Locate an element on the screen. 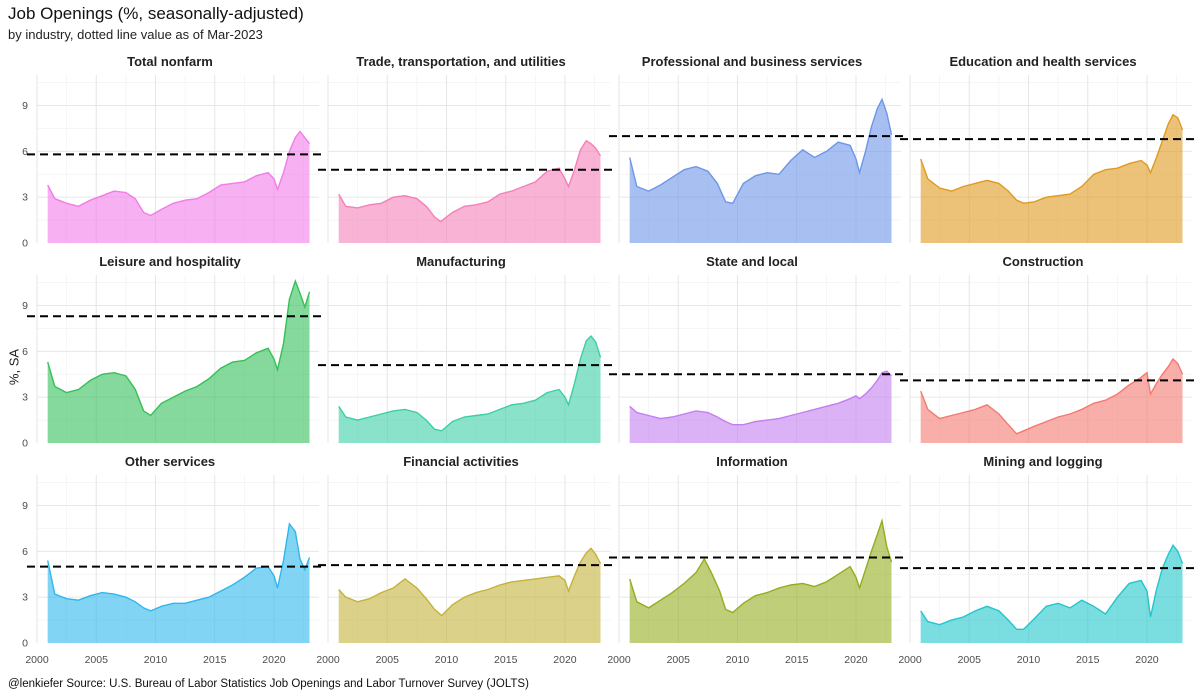 This screenshot has width=1200, height=700. chart-title: Job Openings (%, seasonally-adjusted) is located at coordinates (156, 13).